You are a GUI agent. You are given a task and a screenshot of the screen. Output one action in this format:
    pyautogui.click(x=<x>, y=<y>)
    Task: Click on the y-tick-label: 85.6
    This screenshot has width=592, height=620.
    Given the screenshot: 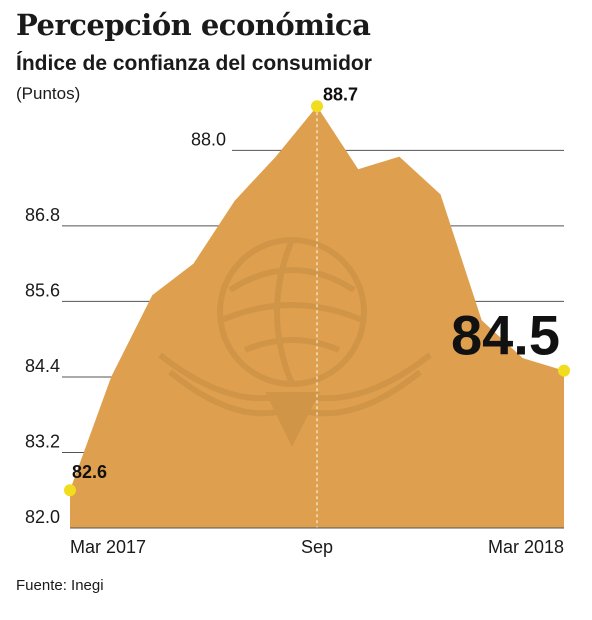 What is the action you would take?
    pyautogui.click(x=42, y=290)
    